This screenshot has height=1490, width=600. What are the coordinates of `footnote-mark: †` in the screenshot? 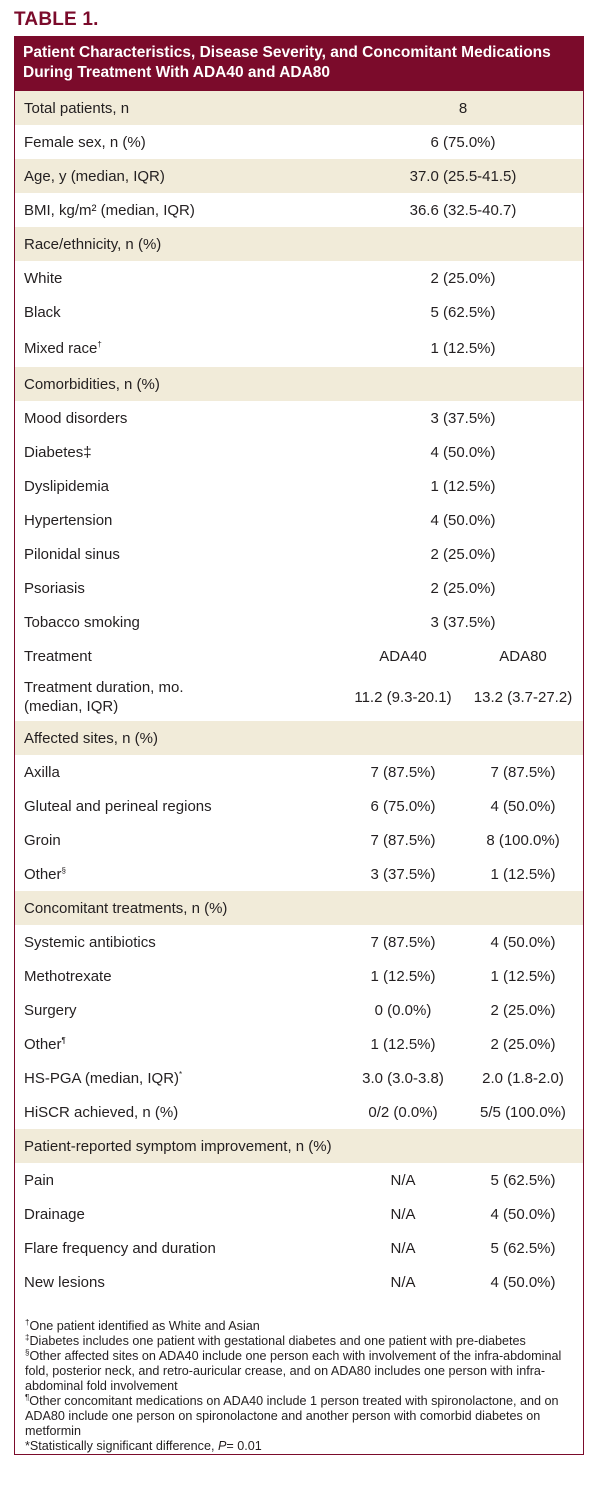 It's located at (99, 344).